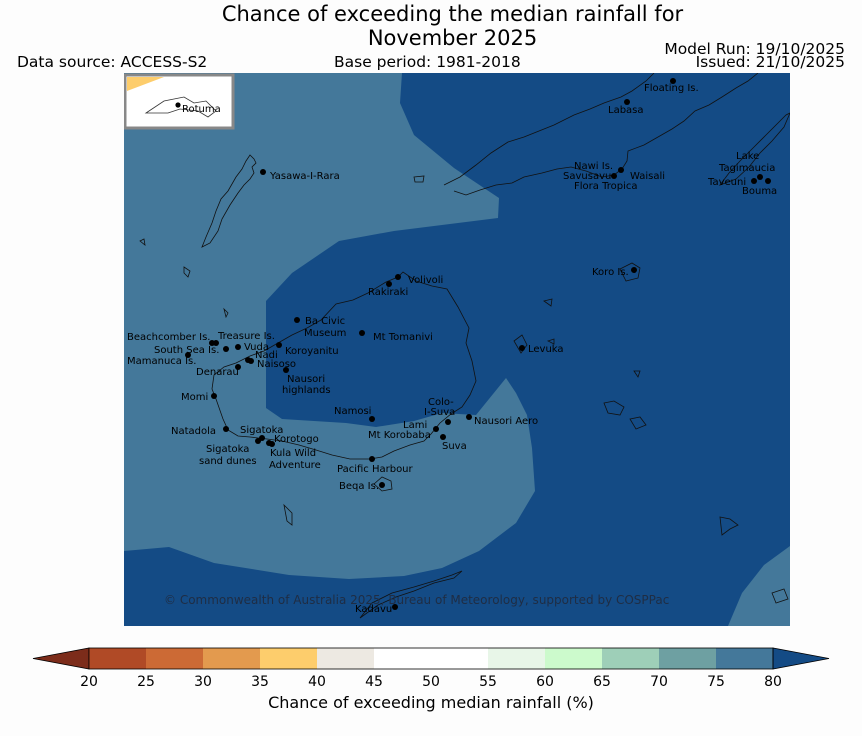  What do you see at coordinates (293, 453) in the screenshot?
I see `place-label: Kula Wild` at bounding box center [293, 453].